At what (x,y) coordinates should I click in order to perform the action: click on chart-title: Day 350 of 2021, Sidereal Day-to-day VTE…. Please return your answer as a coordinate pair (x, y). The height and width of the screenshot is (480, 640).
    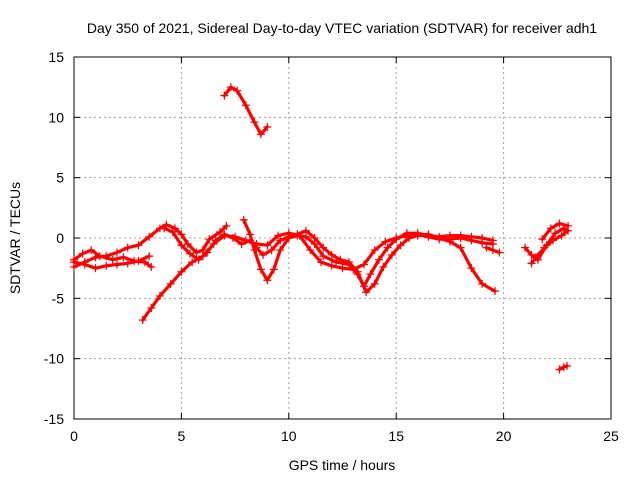
    Looking at the image, I should click on (342, 28).